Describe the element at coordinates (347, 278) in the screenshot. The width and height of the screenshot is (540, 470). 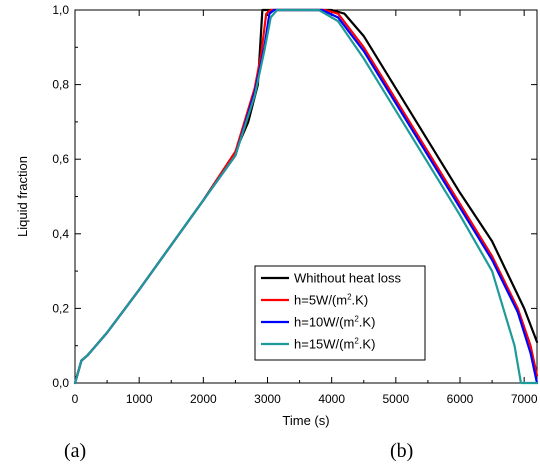
I see `legend-label-1: Whithout heat loss` at that location.